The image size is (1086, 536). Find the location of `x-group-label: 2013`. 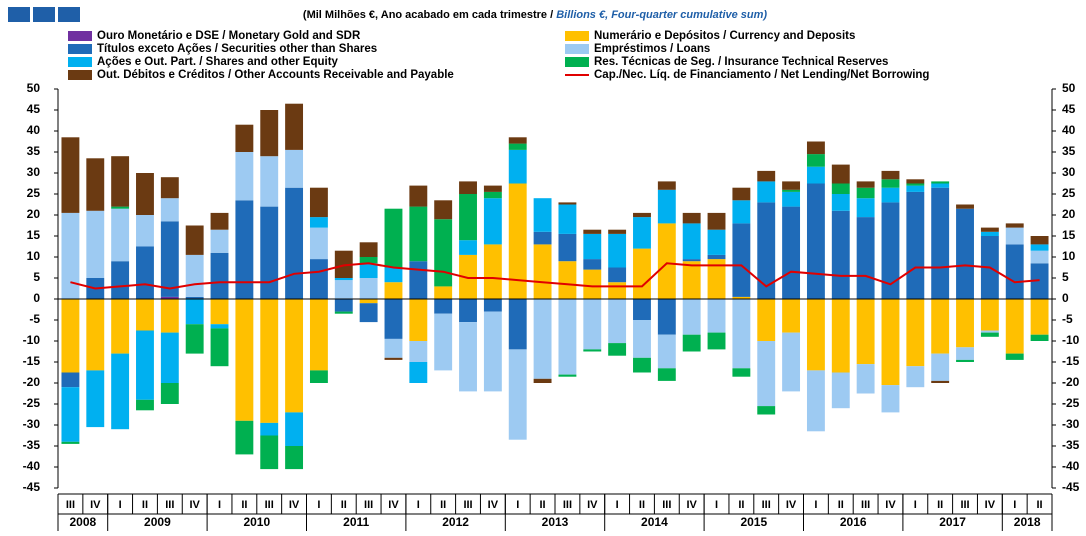

x-group-label: 2013 is located at coordinates (555, 522).